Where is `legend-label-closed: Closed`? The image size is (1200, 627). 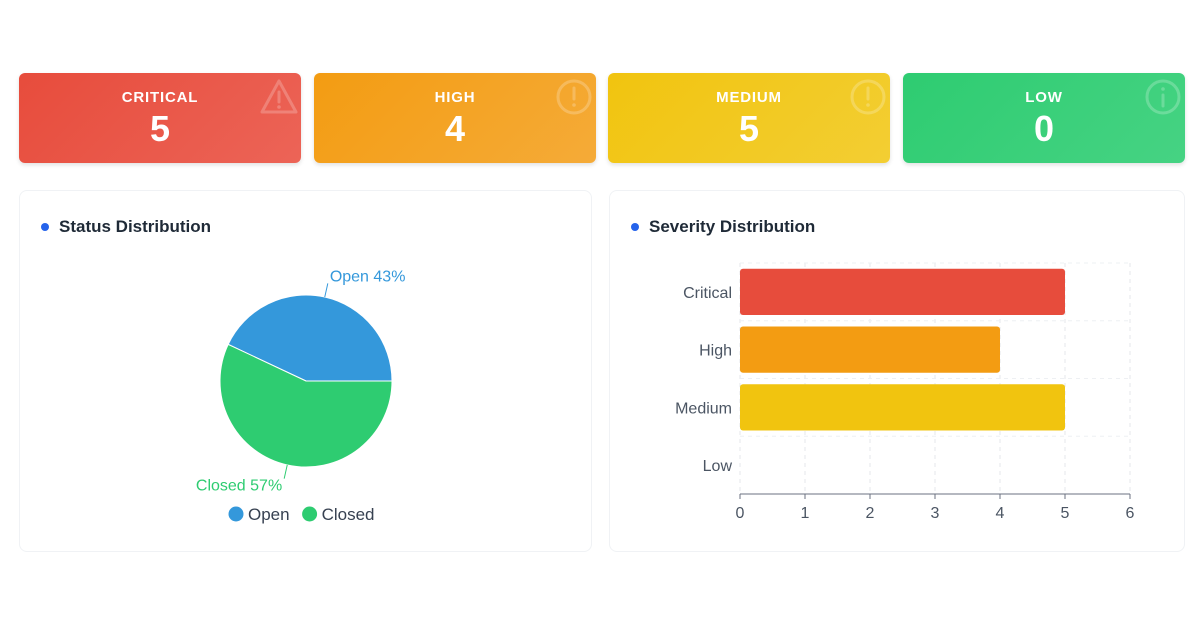 legend-label-closed: Closed is located at coordinates (348, 514).